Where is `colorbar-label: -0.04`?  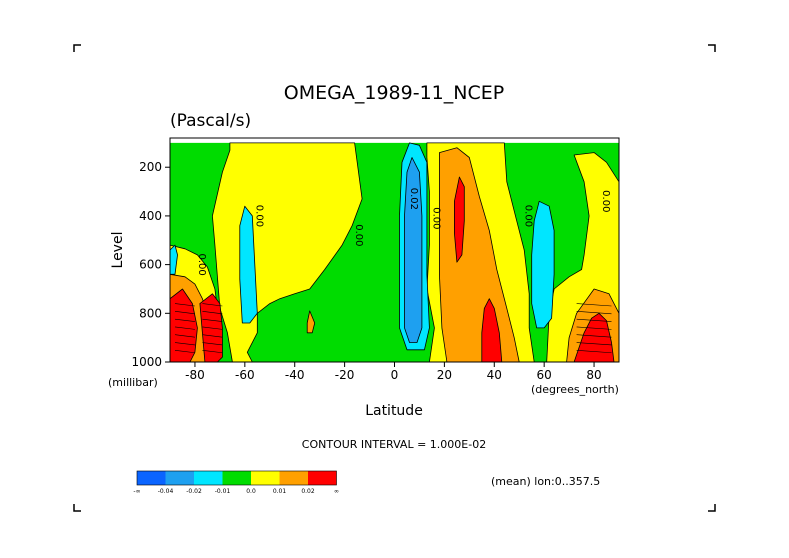
colorbar-label: -0.04 is located at coordinates (166, 491).